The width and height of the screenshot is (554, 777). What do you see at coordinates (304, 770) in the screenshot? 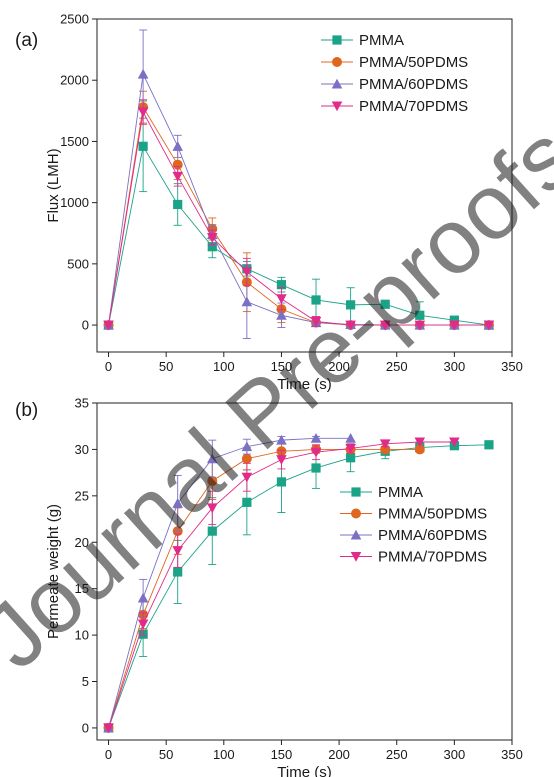
I see `x-axis-title: Time (s)` at bounding box center [304, 770].